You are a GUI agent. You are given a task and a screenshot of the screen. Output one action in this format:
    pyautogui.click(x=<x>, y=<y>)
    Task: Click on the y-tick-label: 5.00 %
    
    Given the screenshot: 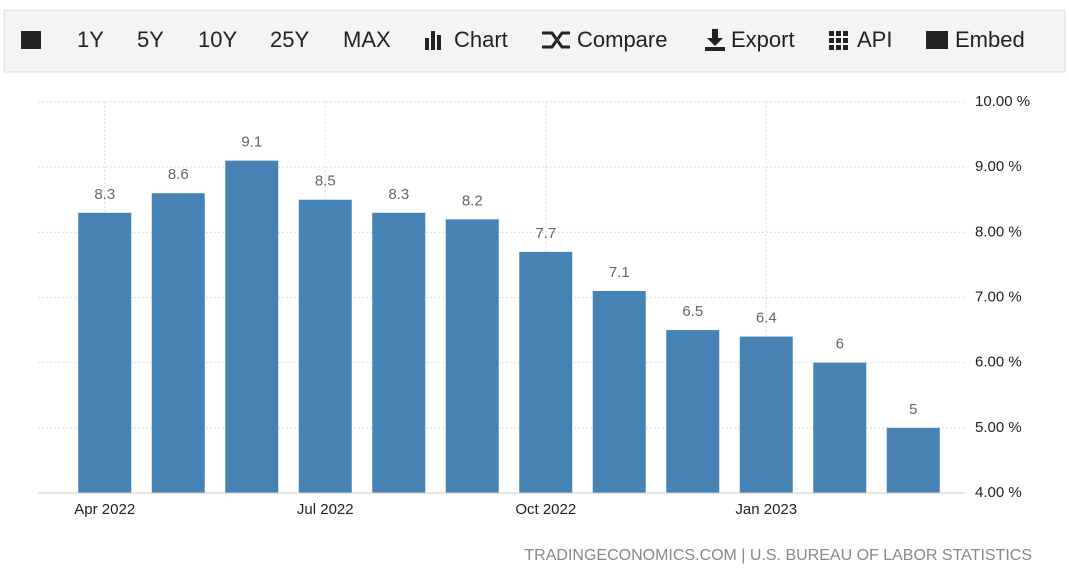 What is the action you would take?
    pyautogui.click(x=998, y=427)
    